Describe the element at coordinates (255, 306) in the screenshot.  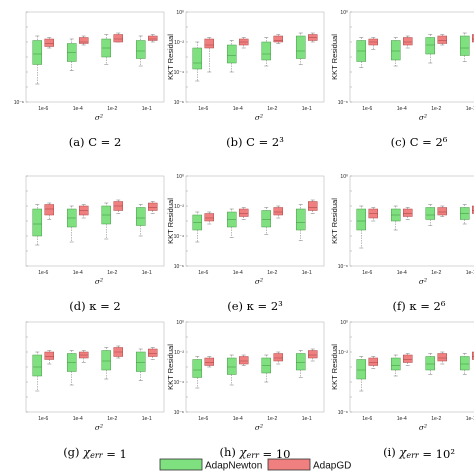
I see `subplot-caption: (e) κ = 2³` at that location.